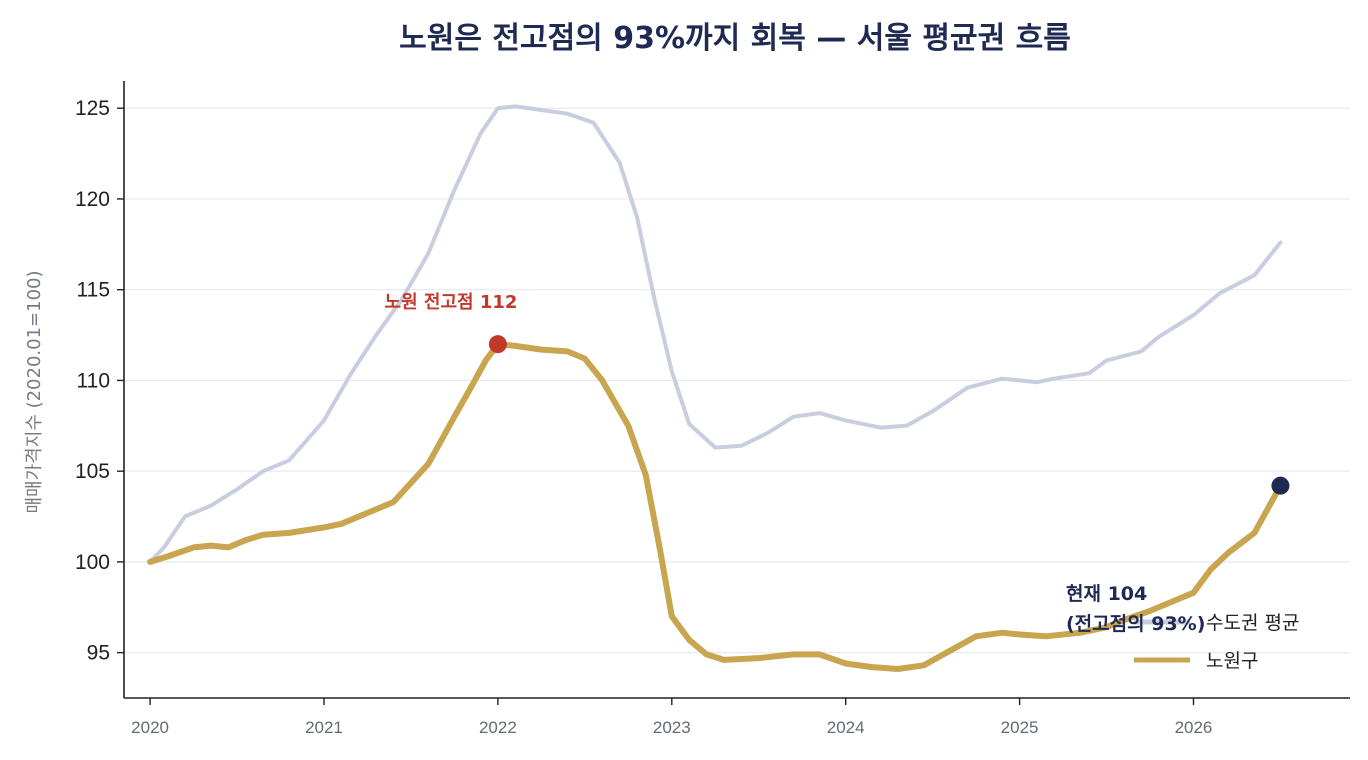  What do you see at coordinates (672, 727) in the screenshot?
I see `x-tick-label: 2023` at bounding box center [672, 727].